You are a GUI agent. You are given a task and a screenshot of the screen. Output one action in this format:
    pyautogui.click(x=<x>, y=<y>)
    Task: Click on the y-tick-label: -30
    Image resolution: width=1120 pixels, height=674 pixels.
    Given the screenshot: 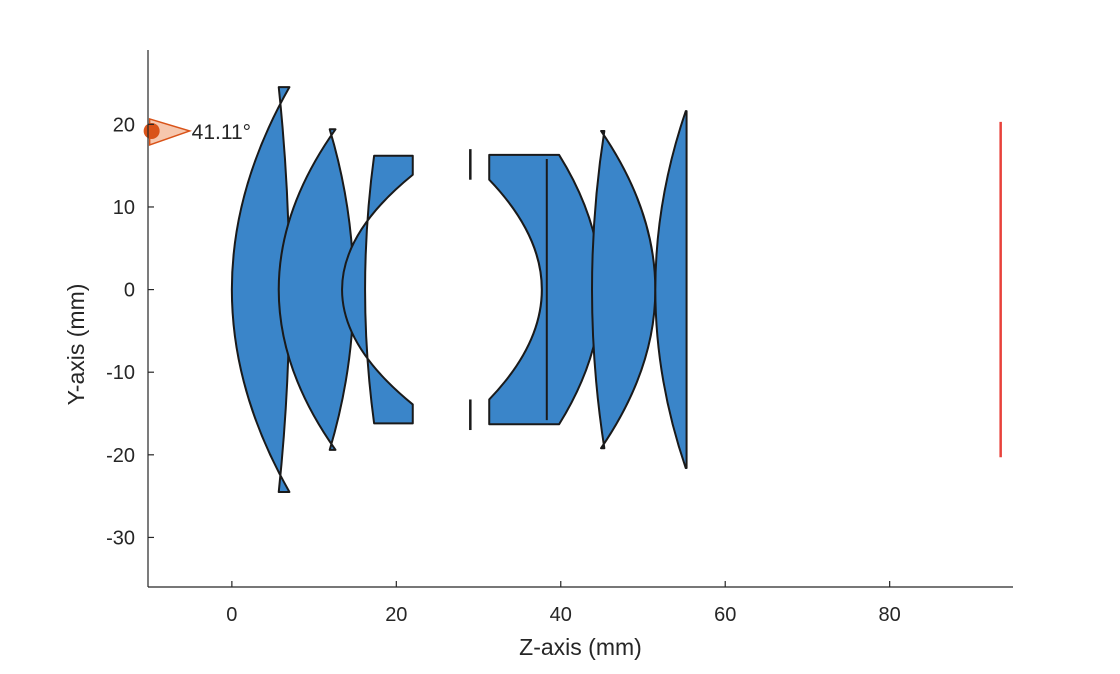 What is the action you would take?
    pyautogui.click(x=120, y=538)
    